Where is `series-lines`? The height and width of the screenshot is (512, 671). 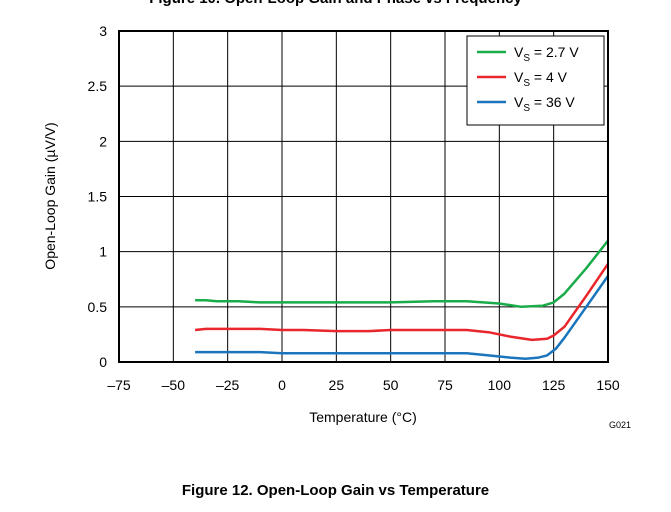
series-lines is located at coordinates (401, 299).